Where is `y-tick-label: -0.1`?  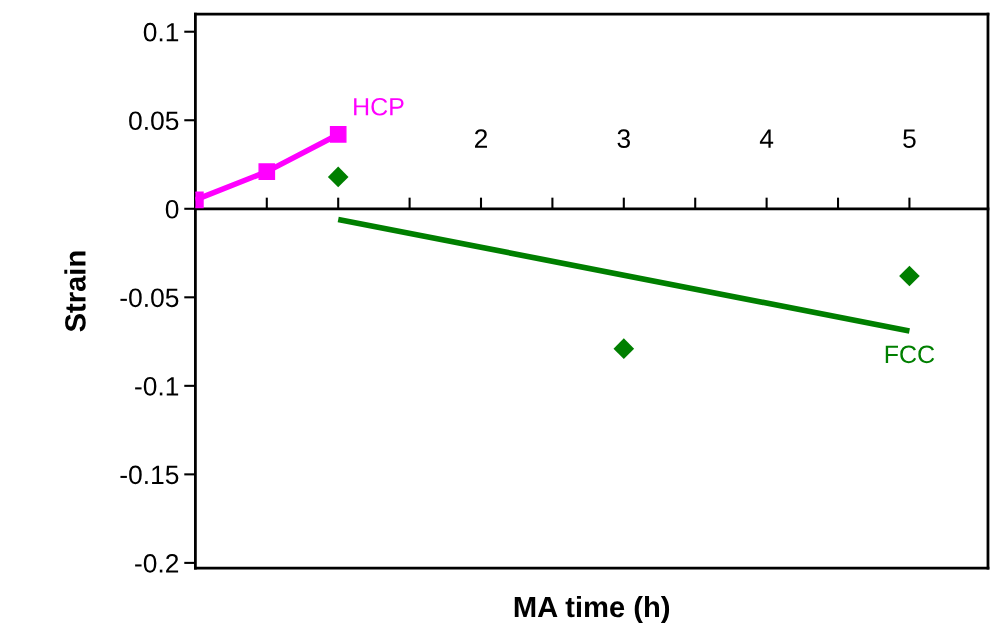 y-tick-label: -0.1 is located at coordinates (157, 386).